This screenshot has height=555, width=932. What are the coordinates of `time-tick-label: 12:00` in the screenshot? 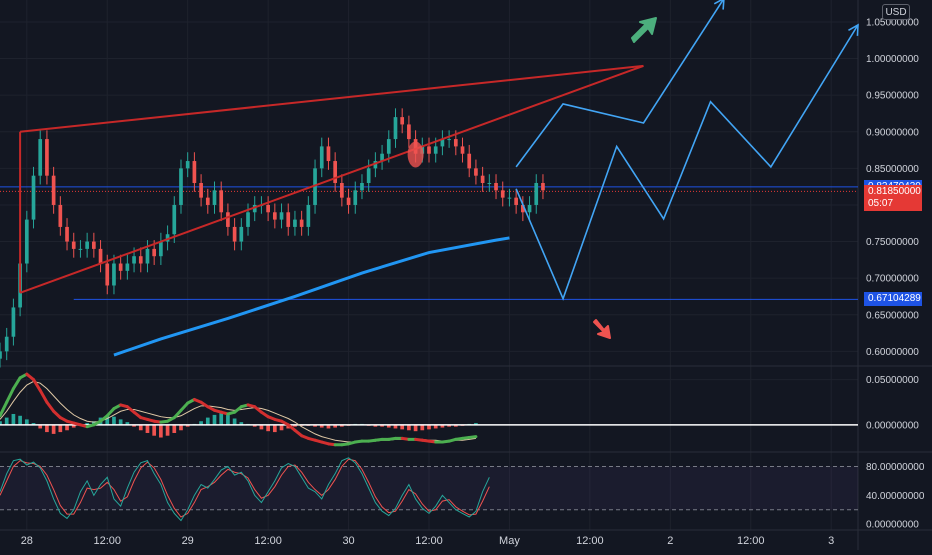 It's located at (751, 541).